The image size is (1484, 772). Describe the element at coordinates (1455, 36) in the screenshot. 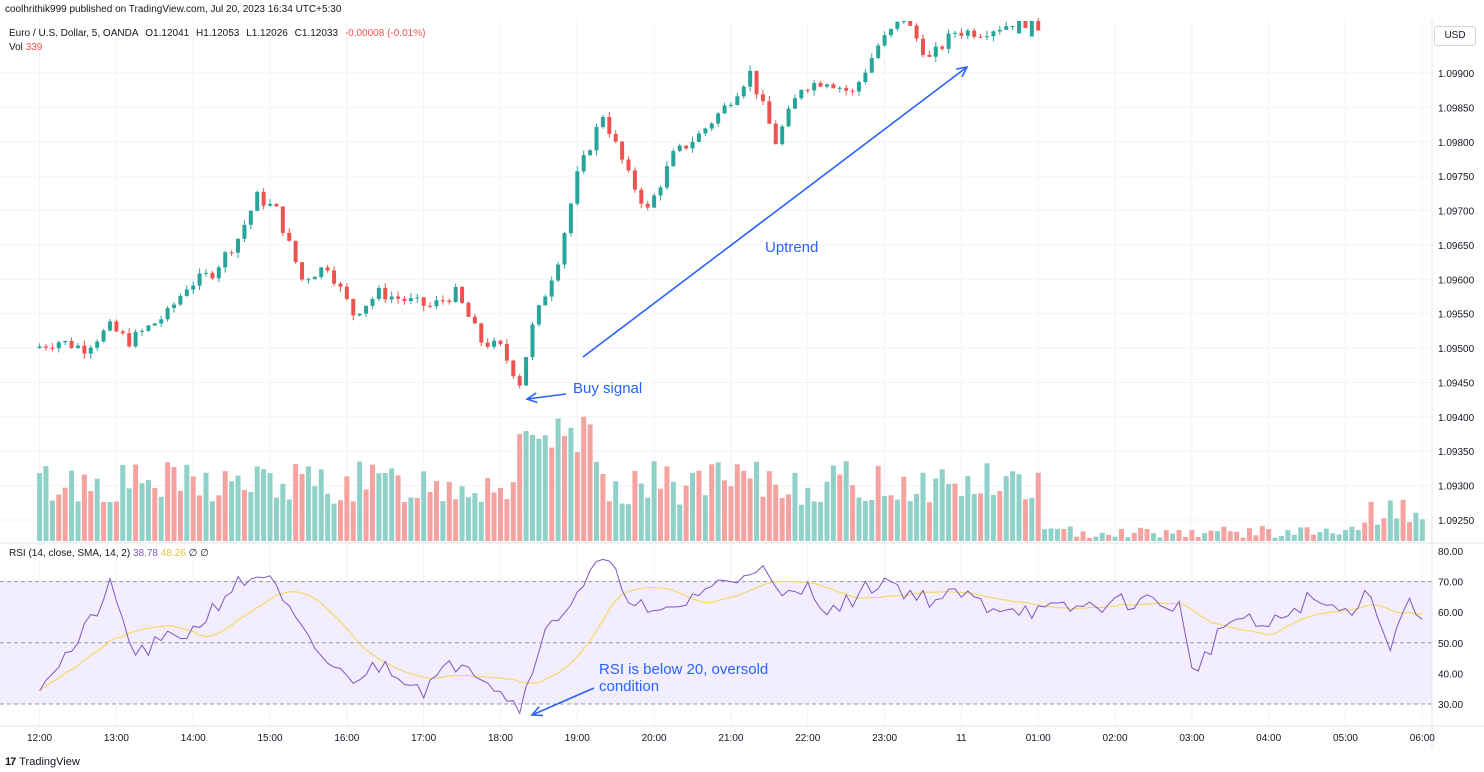

I see `currency-button: USD` at that location.